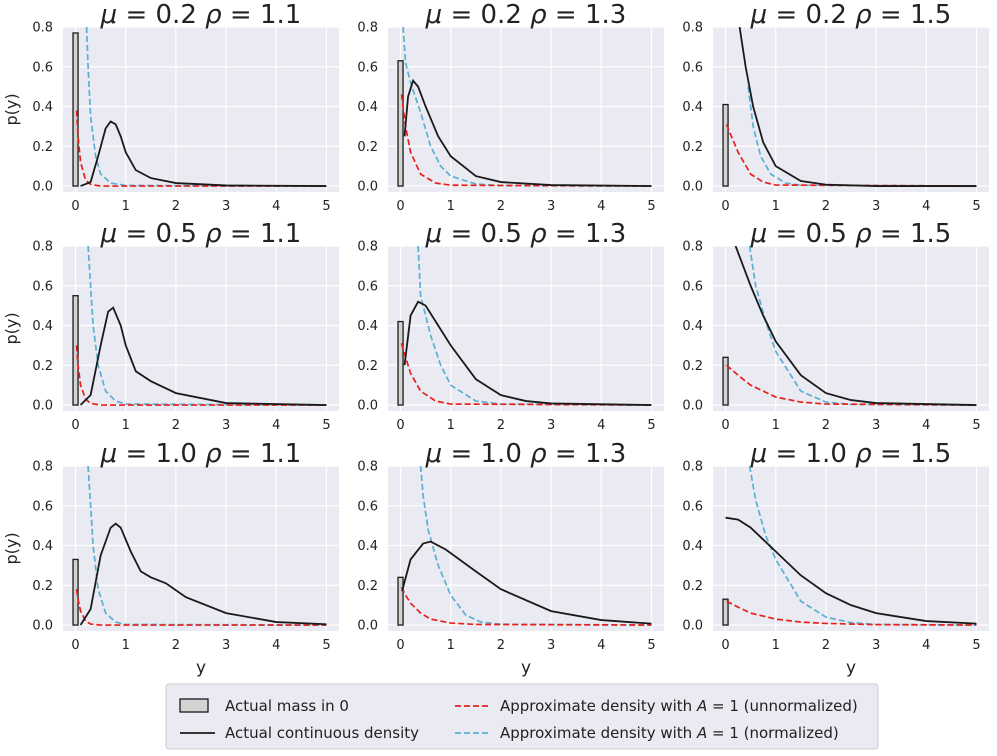 The width and height of the screenshot is (997, 756). I want to click on panel-1: 0 1 2 3 4 5 0.0 0.2 0.4 0.6 0.8 μ = 0.2 ρ = 1.1 p(y), so click(170, 107).